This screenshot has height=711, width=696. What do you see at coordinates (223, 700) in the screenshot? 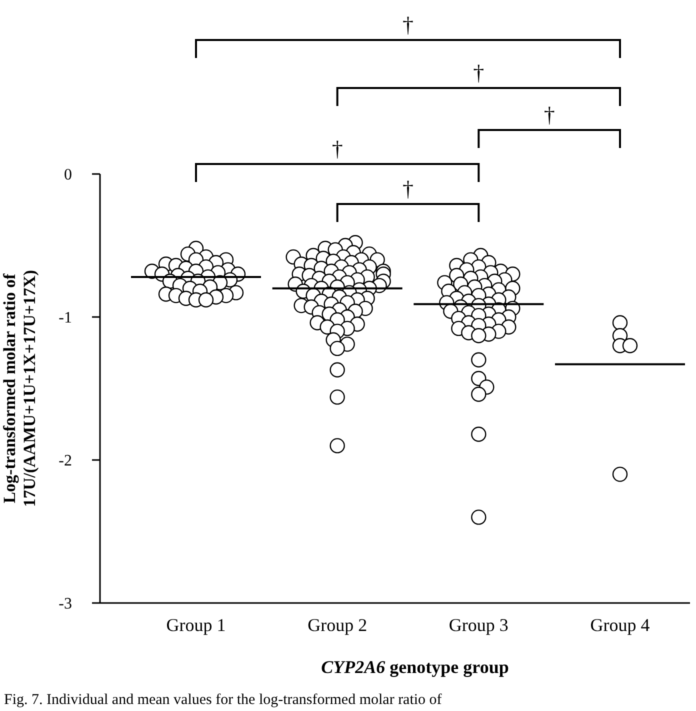
I see `caption: Fig. 7. Individual and mean values for the log-transformed molar ratio of` at bounding box center [223, 700].